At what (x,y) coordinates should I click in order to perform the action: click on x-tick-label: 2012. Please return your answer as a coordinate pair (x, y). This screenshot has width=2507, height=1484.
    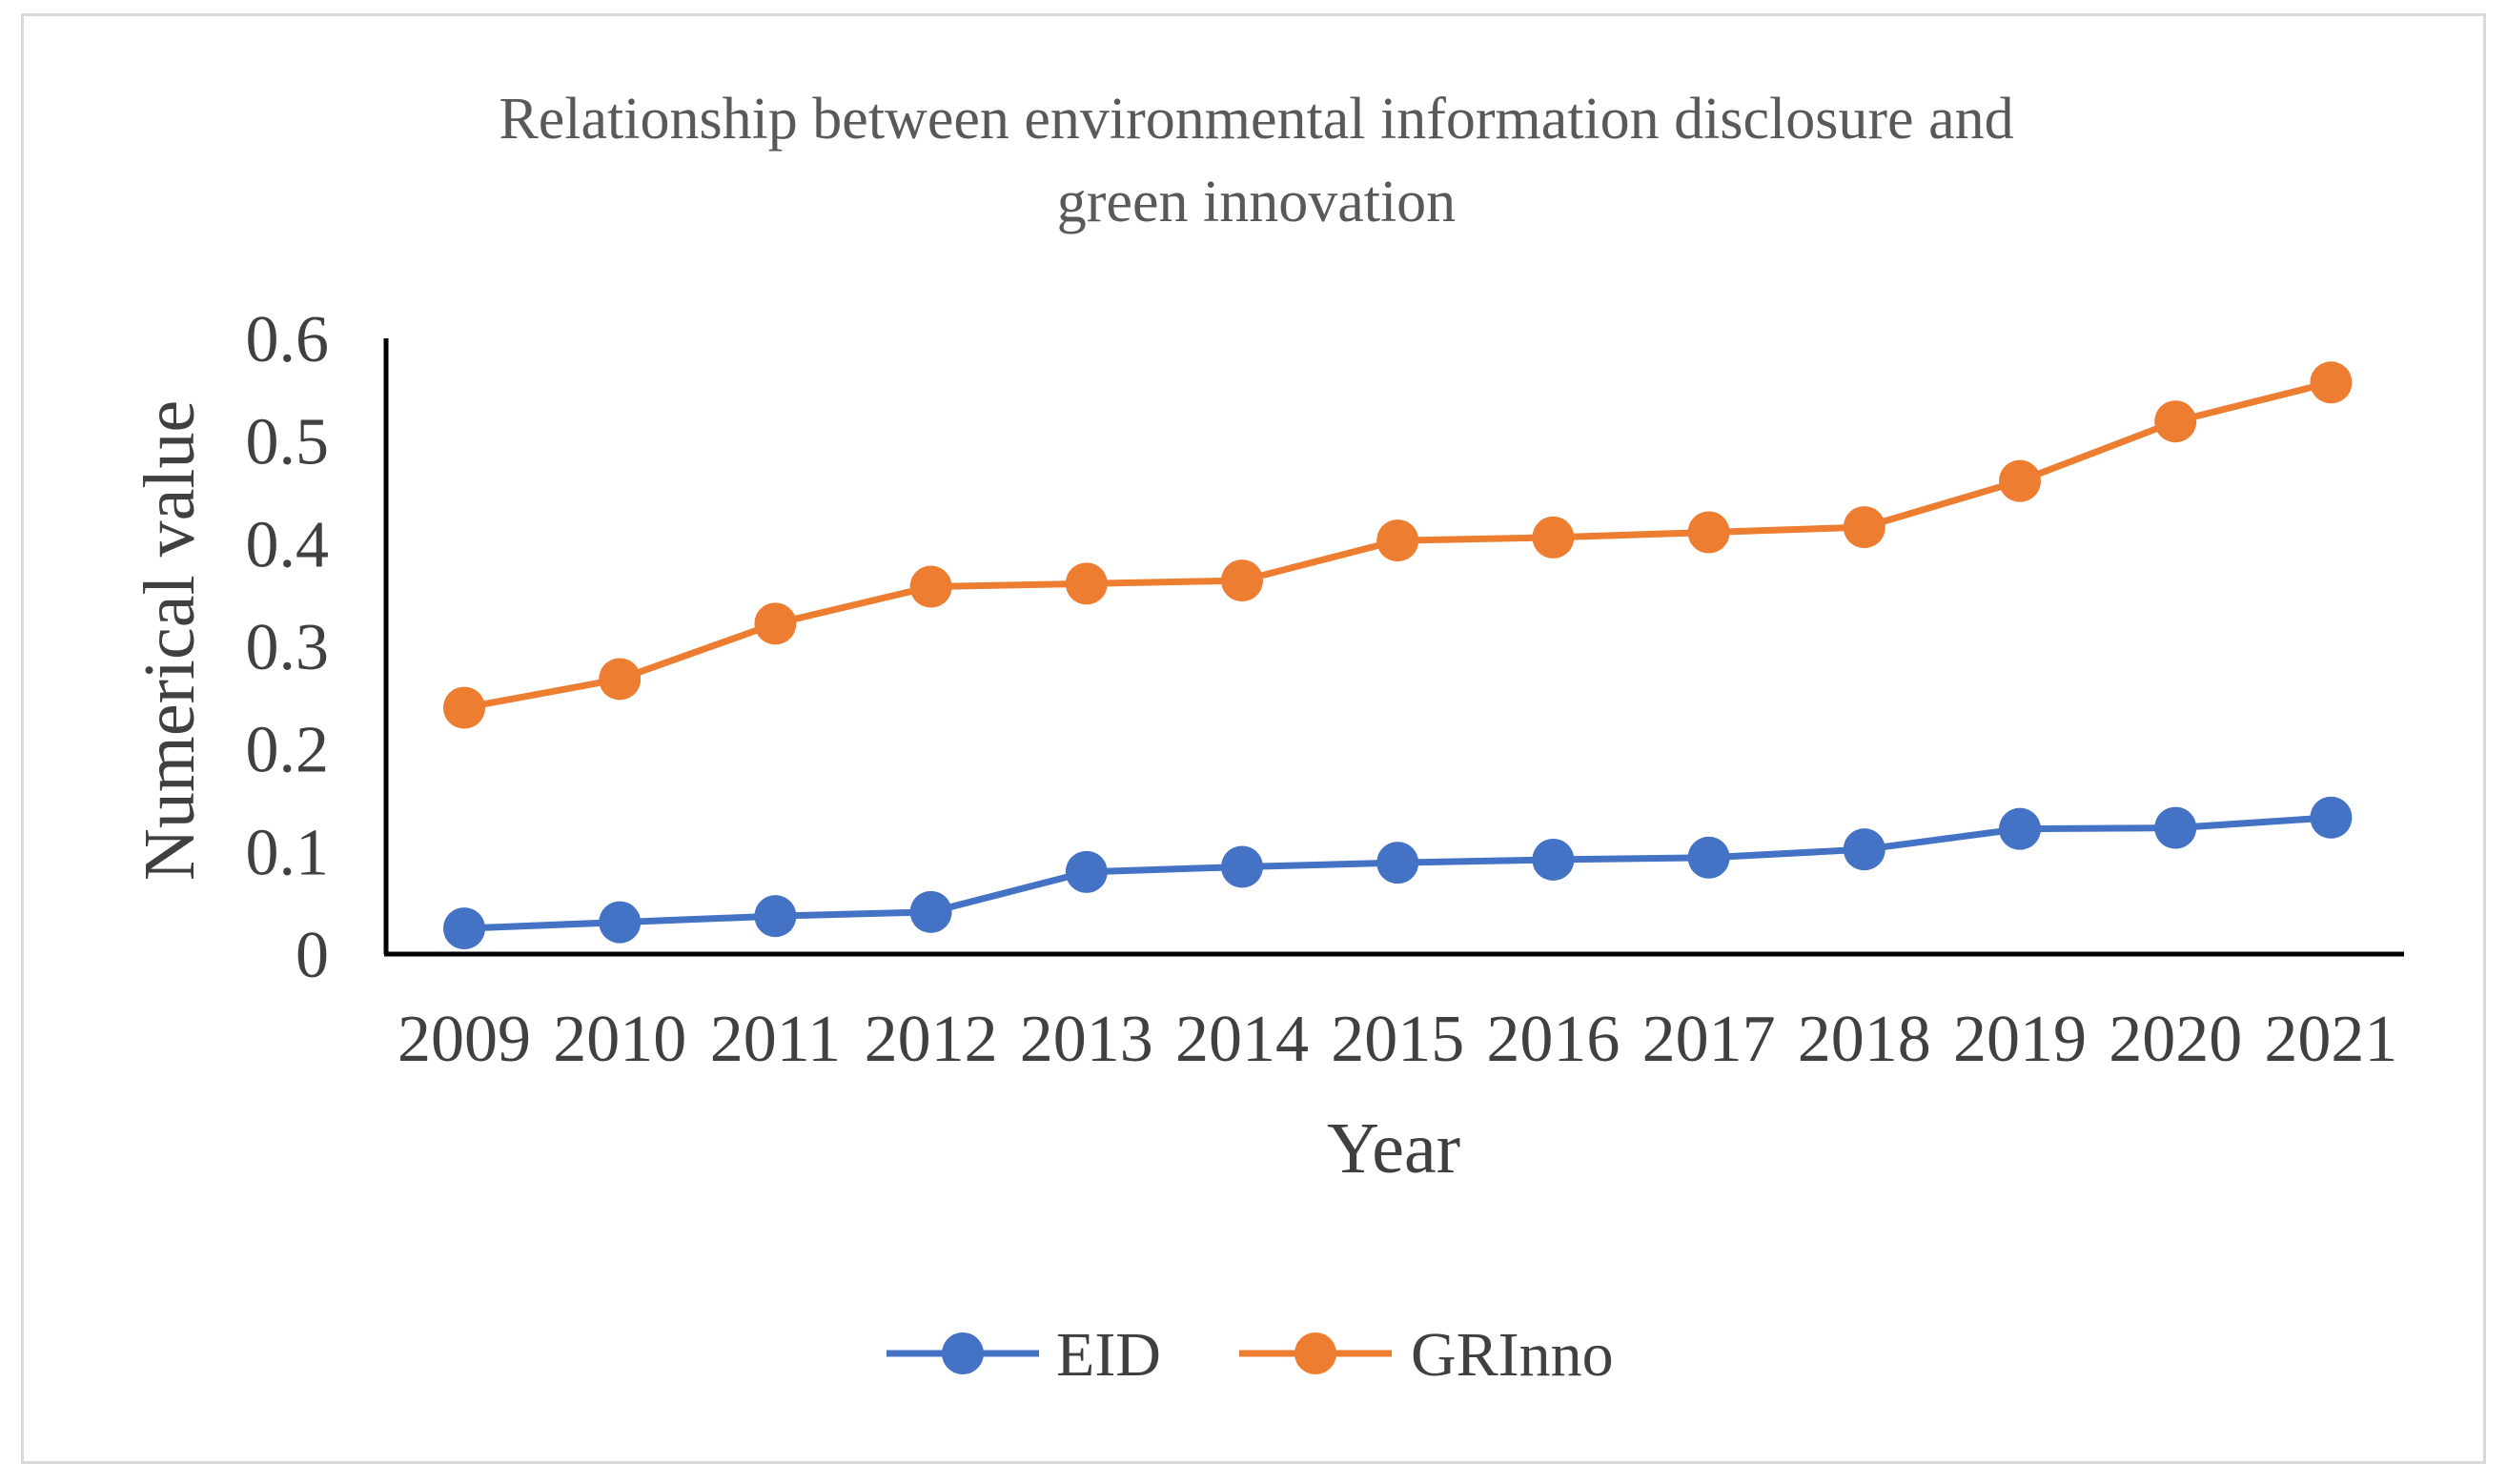
    Looking at the image, I should click on (931, 1040).